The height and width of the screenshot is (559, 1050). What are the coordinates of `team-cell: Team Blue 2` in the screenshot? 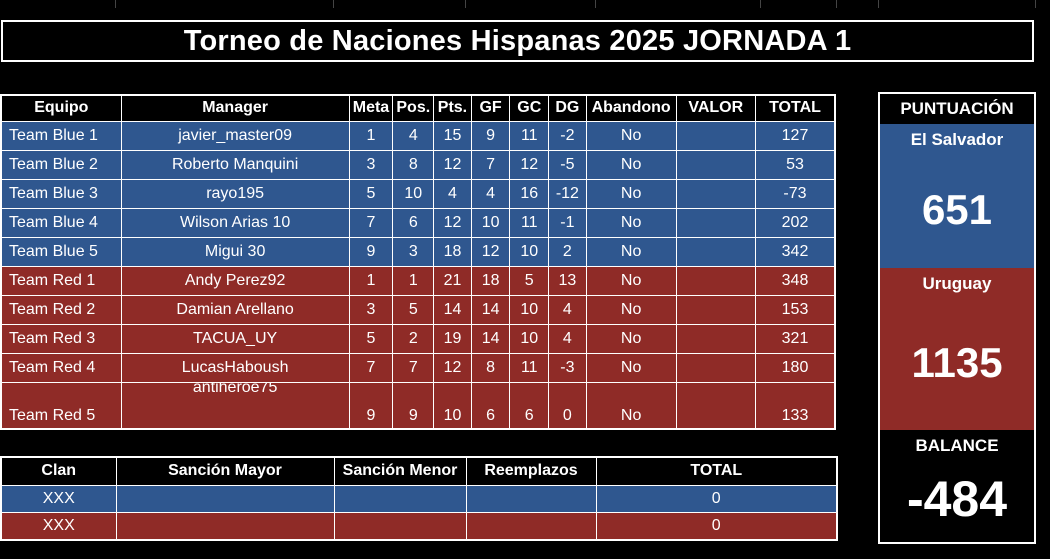 It's located at (61, 164).